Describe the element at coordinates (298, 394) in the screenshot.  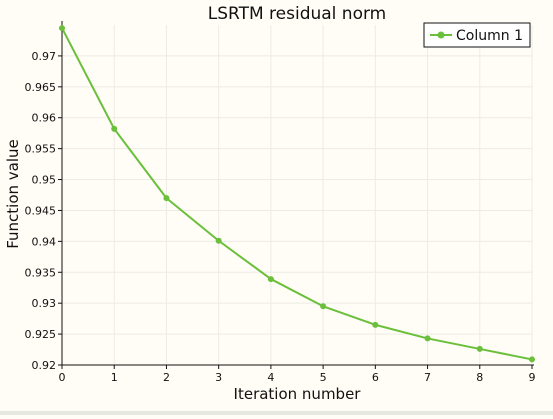
I see `x-axis-label: Iteration number` at that location.